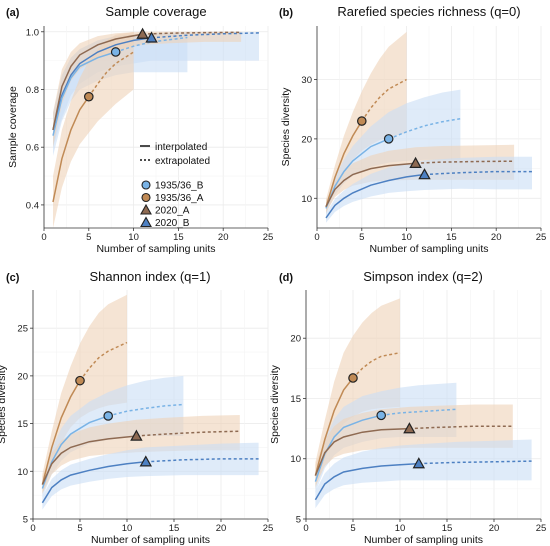 This screenshot has height=546, width=550. Describe the element at coordinates (146, 222) in the screenshot. I see `legend-marker-2020-b` at that location.